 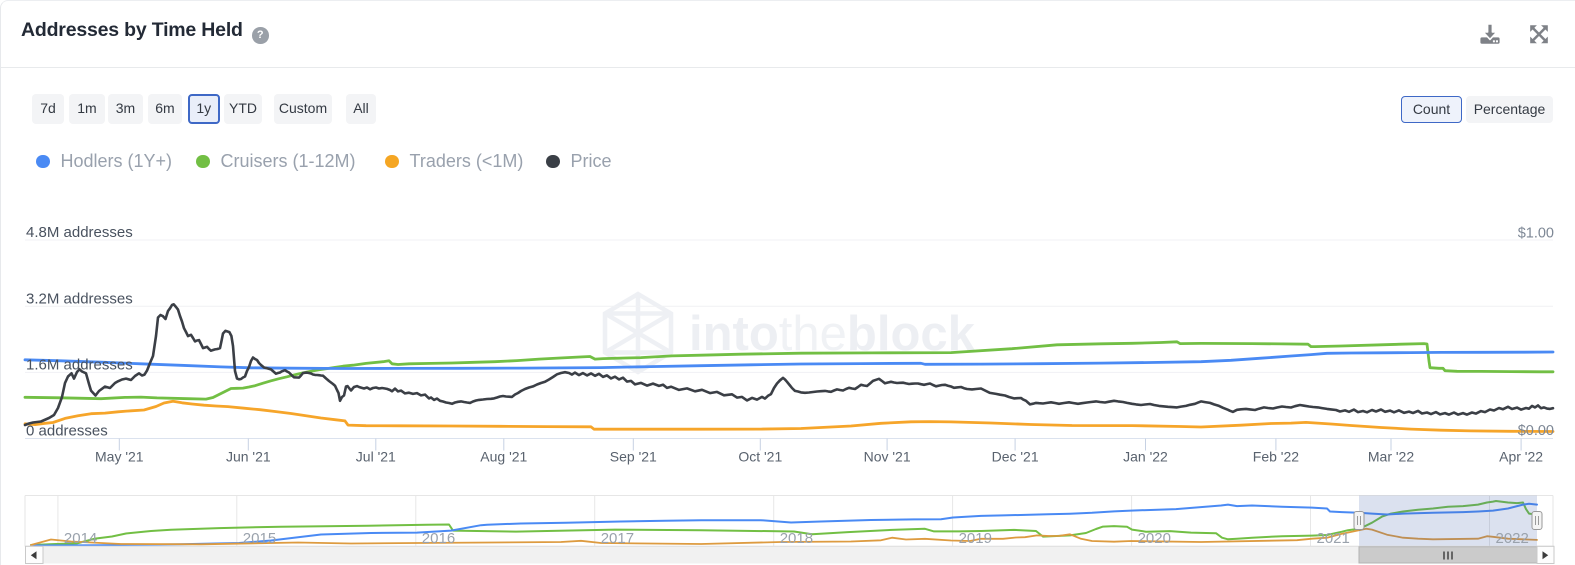 What do you see at coordinates (1512, 538) in the screenshot?
I see `svg-text: 2022` at bounding box center [1512, 538].